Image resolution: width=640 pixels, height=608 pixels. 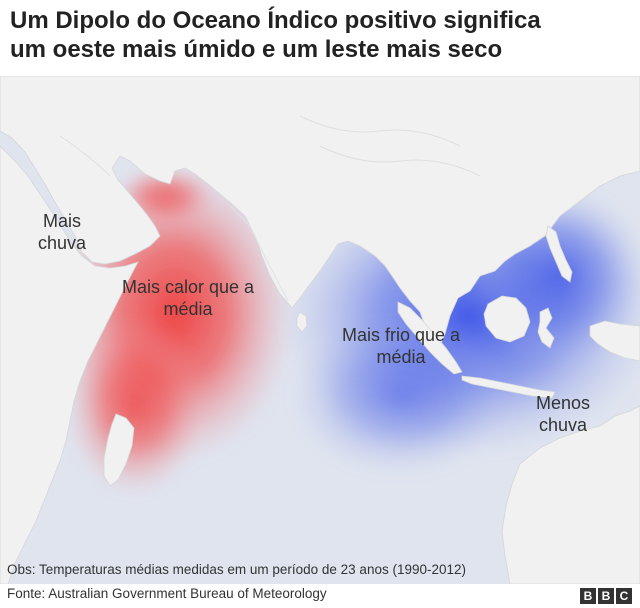 I want to click on label-cold-line1: Mais frio que a, so click(x=401, y=335).